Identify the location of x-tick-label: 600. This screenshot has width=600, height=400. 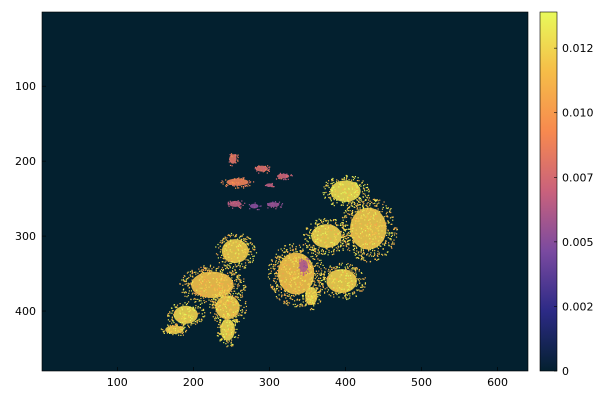
(497, 382).